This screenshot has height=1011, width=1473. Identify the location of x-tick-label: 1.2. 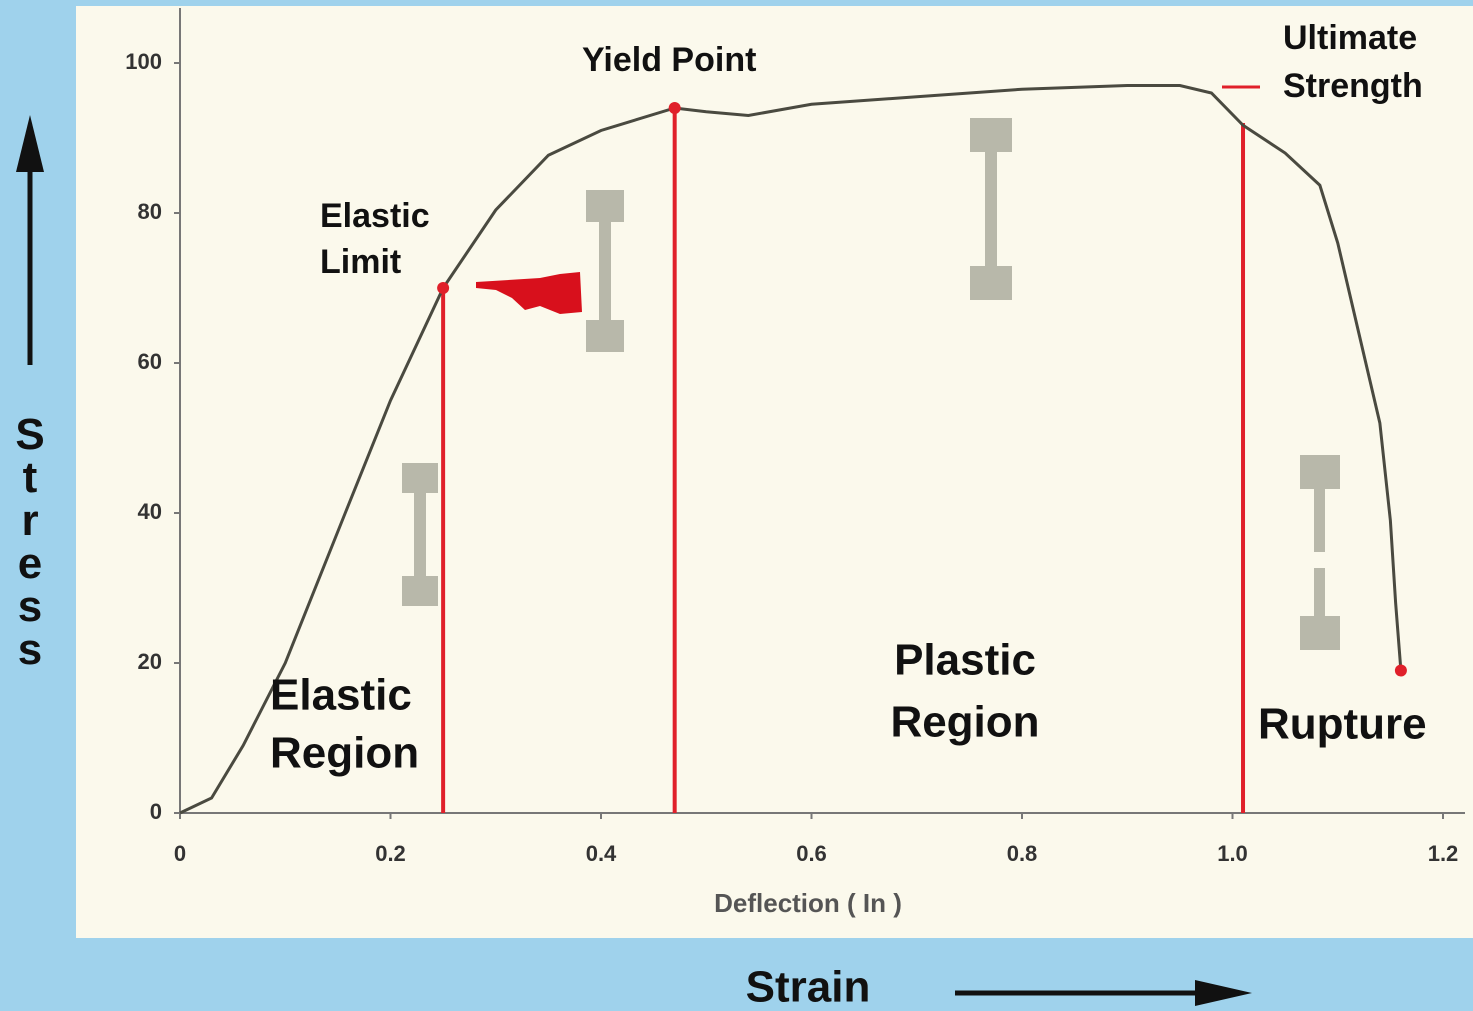
(1443, 853).